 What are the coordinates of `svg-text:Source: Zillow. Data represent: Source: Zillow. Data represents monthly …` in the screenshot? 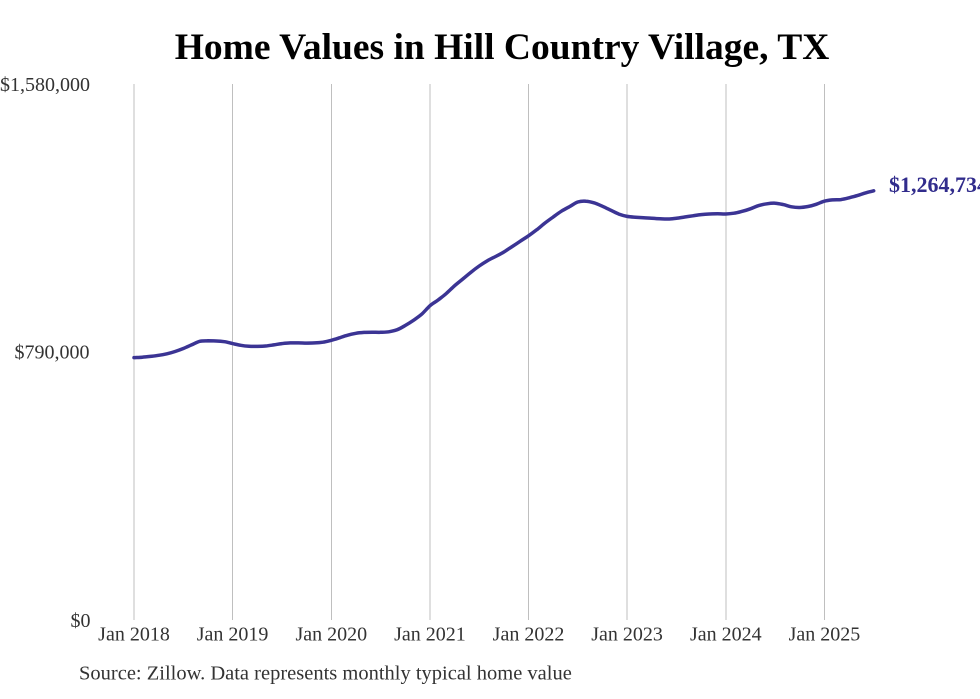 It's located at (325, 674).